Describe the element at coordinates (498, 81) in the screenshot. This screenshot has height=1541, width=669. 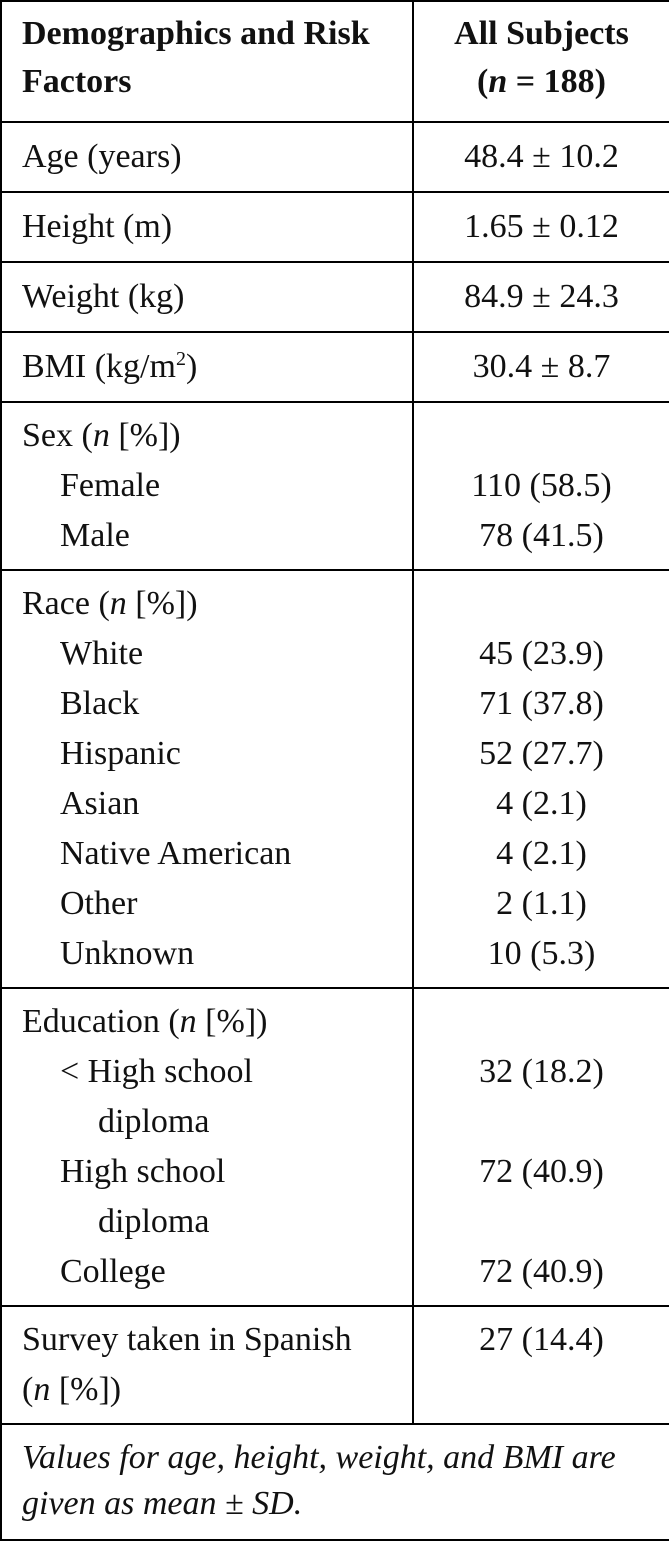
I see `header-text: n` at that location.